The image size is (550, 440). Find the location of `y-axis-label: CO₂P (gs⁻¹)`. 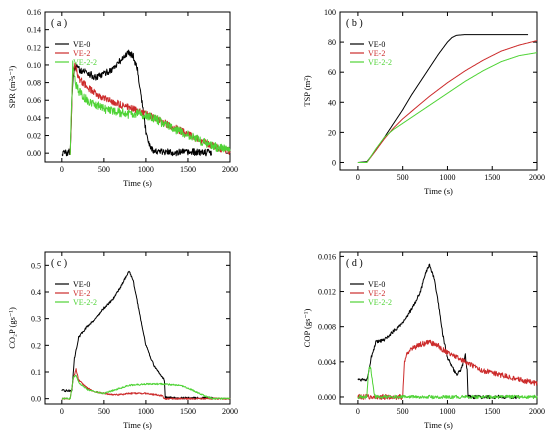

y-axis-label: CO₂P (gs⁻¹) is located at coordinates (12, 328).